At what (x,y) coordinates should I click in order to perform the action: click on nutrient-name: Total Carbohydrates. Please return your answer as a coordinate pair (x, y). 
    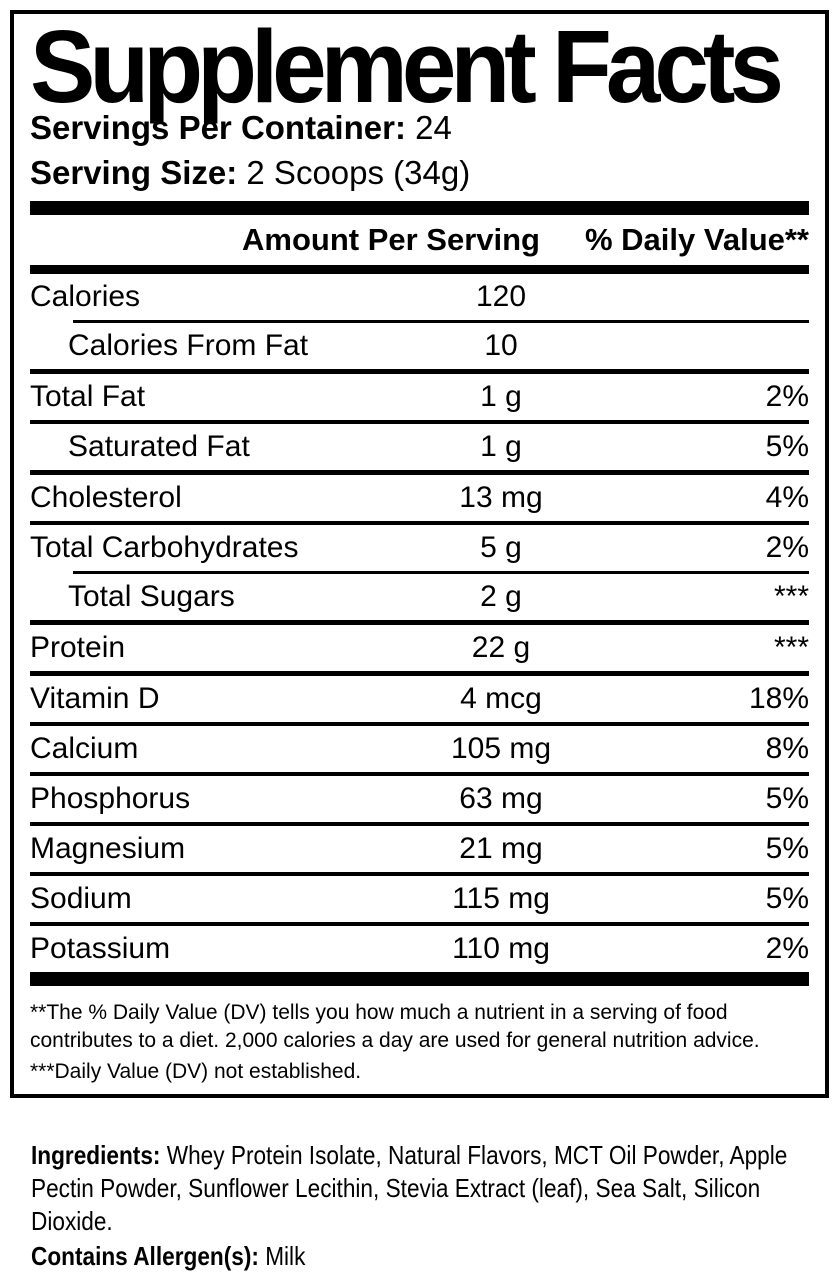
    Looking at the image, I should click on (164, 547).